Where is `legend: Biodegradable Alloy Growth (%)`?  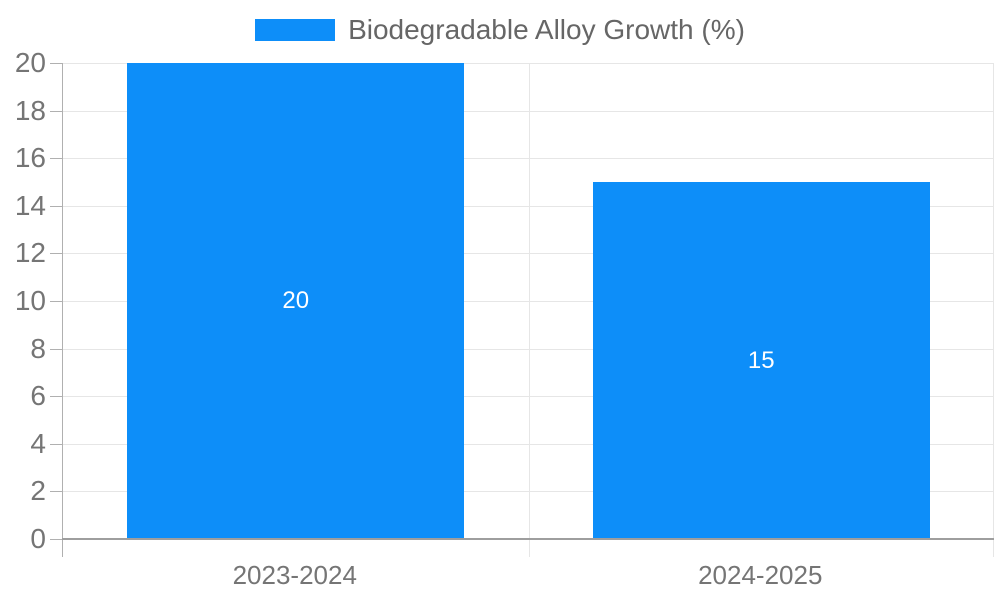
legend: Biodegradable Alloy Growth (%) is located at coordinates (500, 30).